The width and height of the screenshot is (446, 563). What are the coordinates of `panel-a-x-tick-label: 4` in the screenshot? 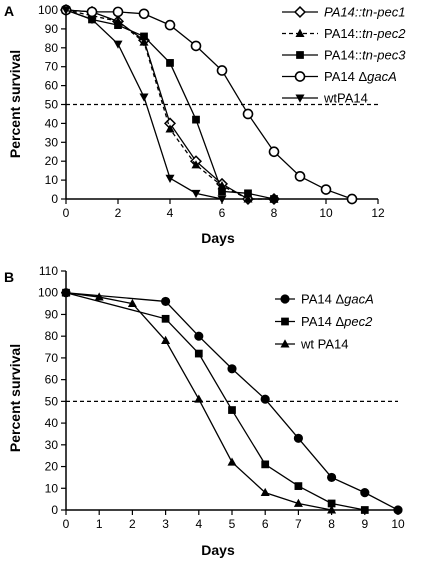 It's located at (170, 213).